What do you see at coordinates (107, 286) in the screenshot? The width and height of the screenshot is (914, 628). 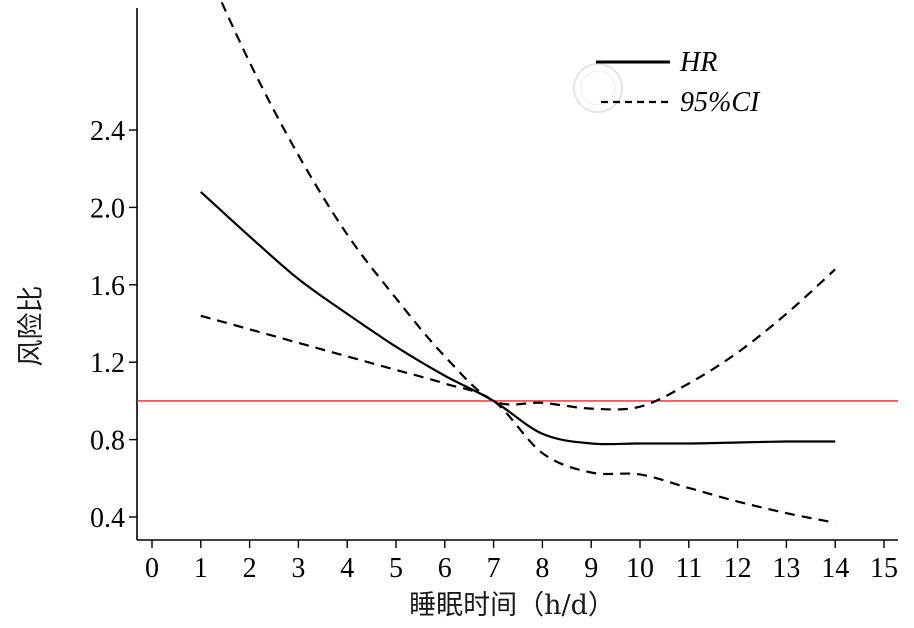 I see `y-tick-label: 1.6` at bounding box center [107, 286].